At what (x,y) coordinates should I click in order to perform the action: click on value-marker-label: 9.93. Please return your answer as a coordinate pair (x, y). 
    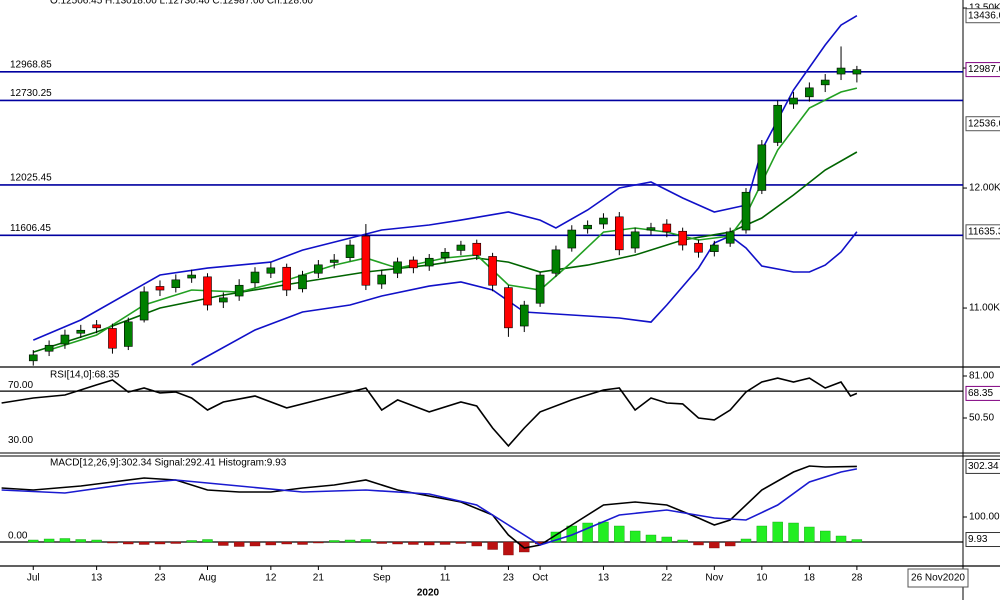
    Looking at the image, I should click on (978, 539).